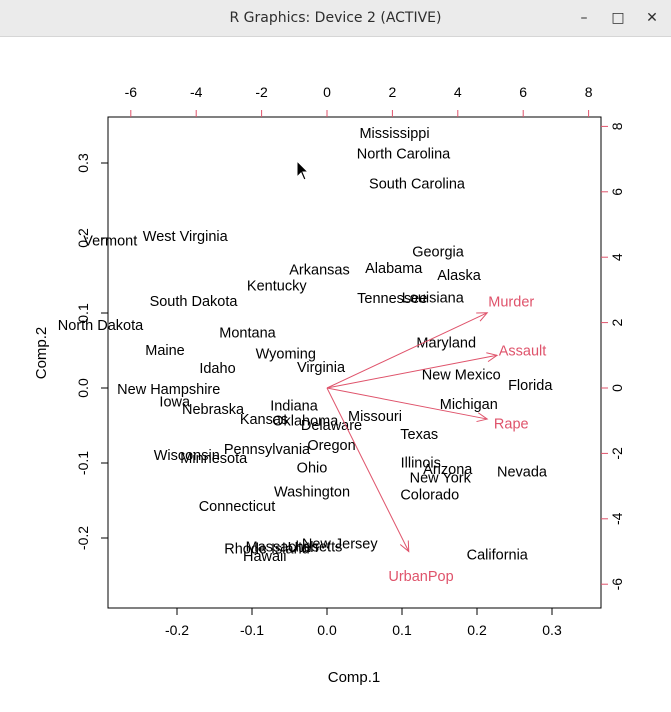 The image size is (671, 712). What do you see at coordinates (617, 584) in the screenshot?
I see `right-tick-label: -6` at bounding box center [617, 584].